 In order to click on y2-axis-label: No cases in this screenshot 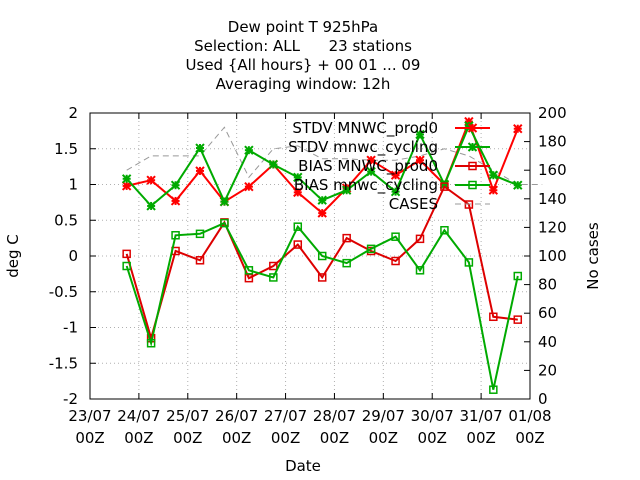, I will do `click(593, 256)`.